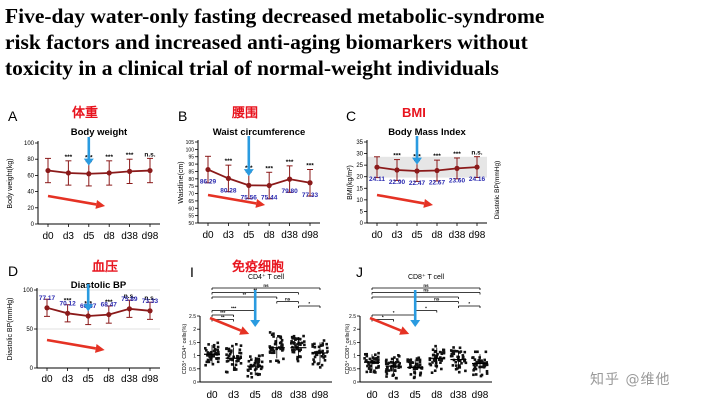 This screenshot has width=720, height=405. I want to click on panel-annotation: 腰围, so click(244, 112).